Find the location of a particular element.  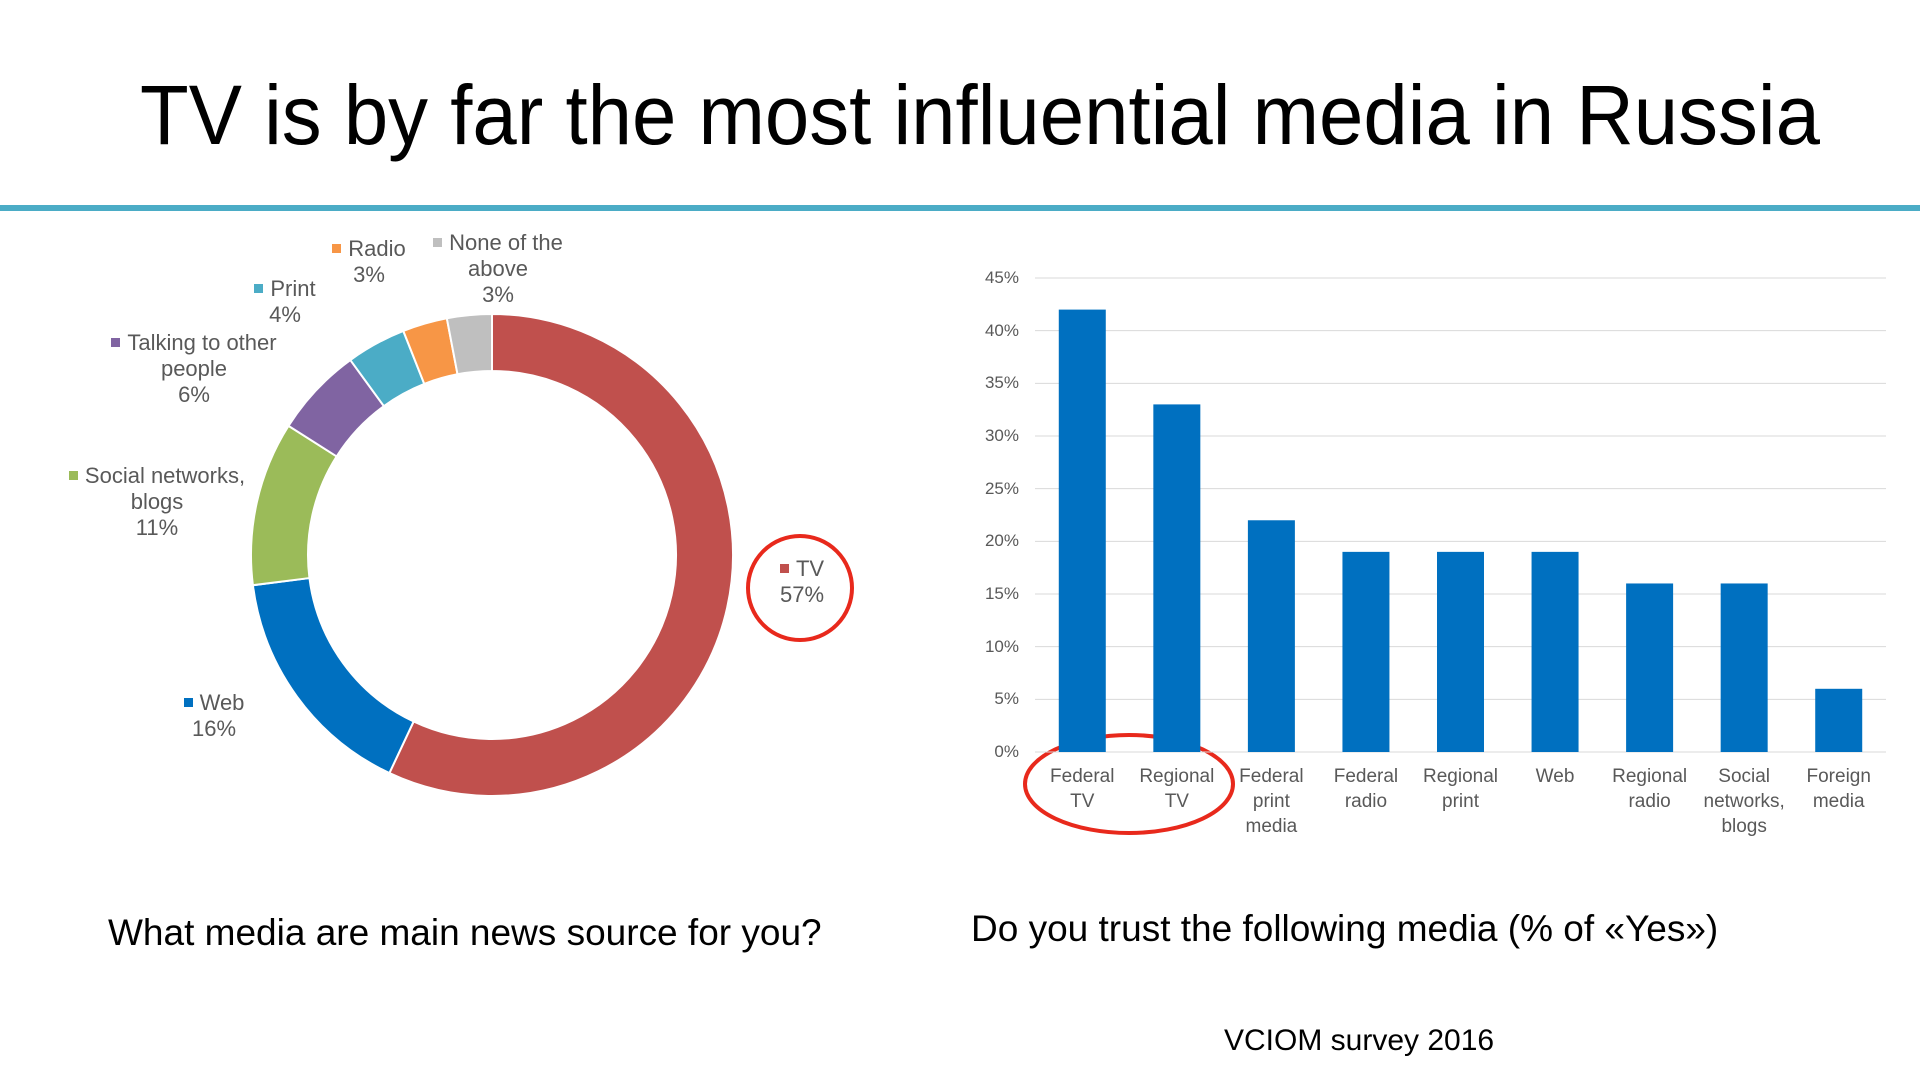

value-label: 57% is located at coordinates (802, 594).